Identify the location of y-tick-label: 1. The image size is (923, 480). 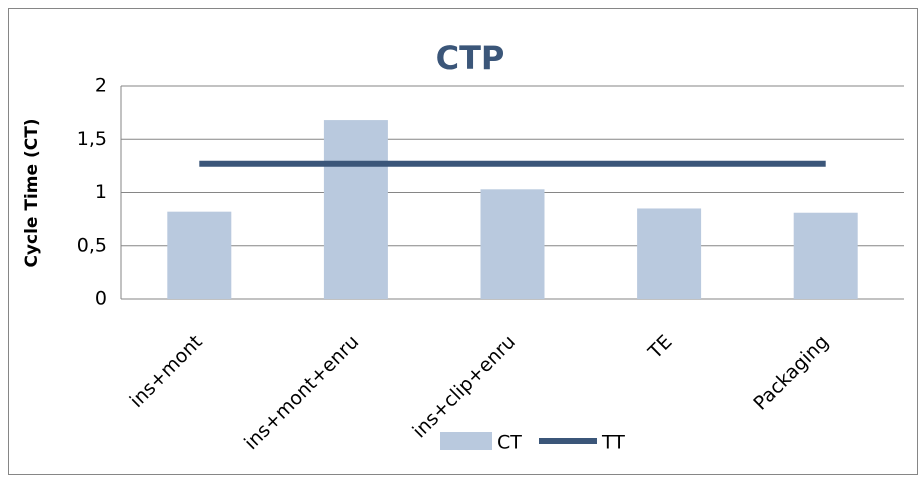
(101, 192).